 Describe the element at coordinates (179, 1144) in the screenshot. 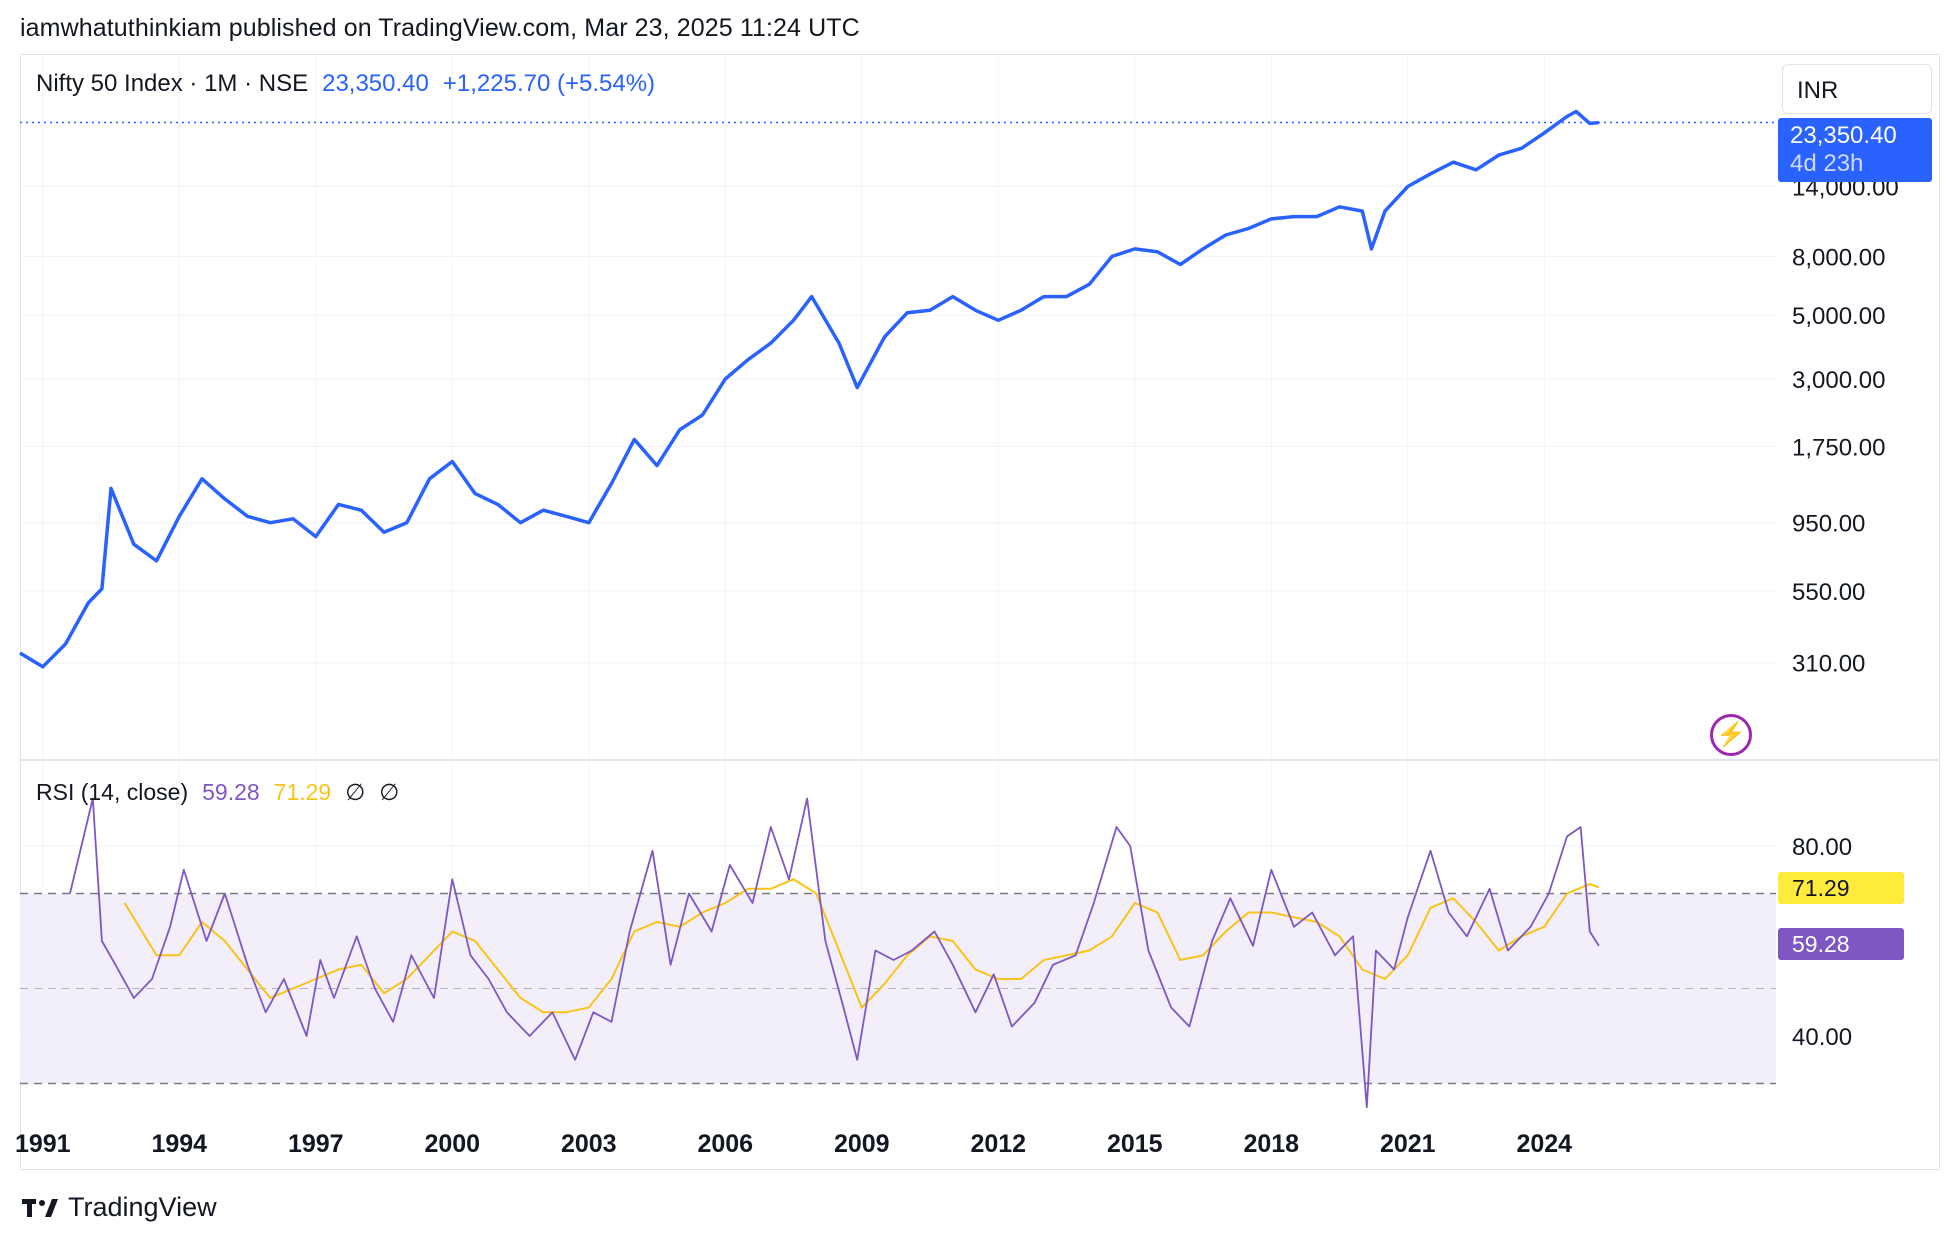

I see `x-tick-label: 1994` at that location.